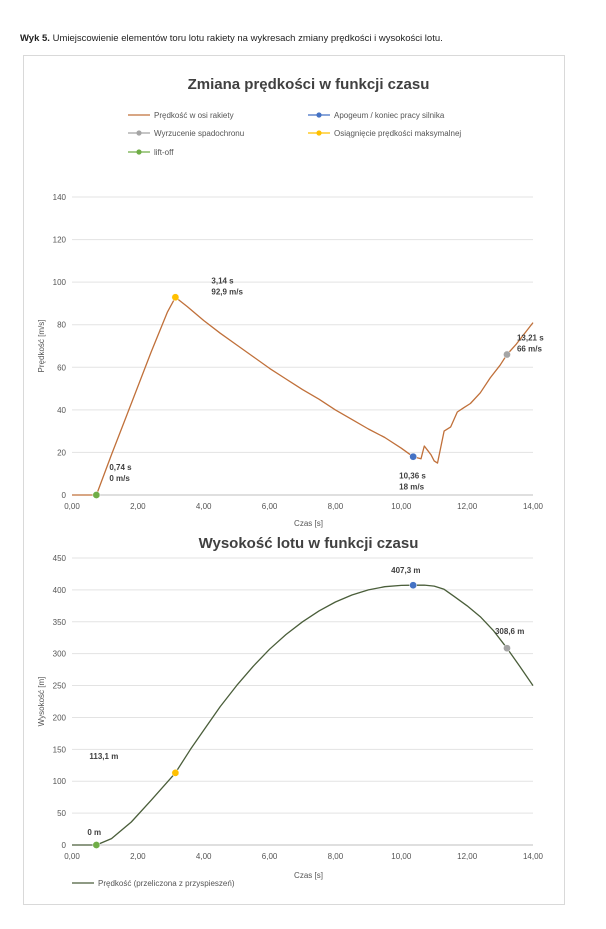  Describe the element at coordinates (64, 845) in the screenshot. I see `altitude-y-tick-label: 0` at that location.